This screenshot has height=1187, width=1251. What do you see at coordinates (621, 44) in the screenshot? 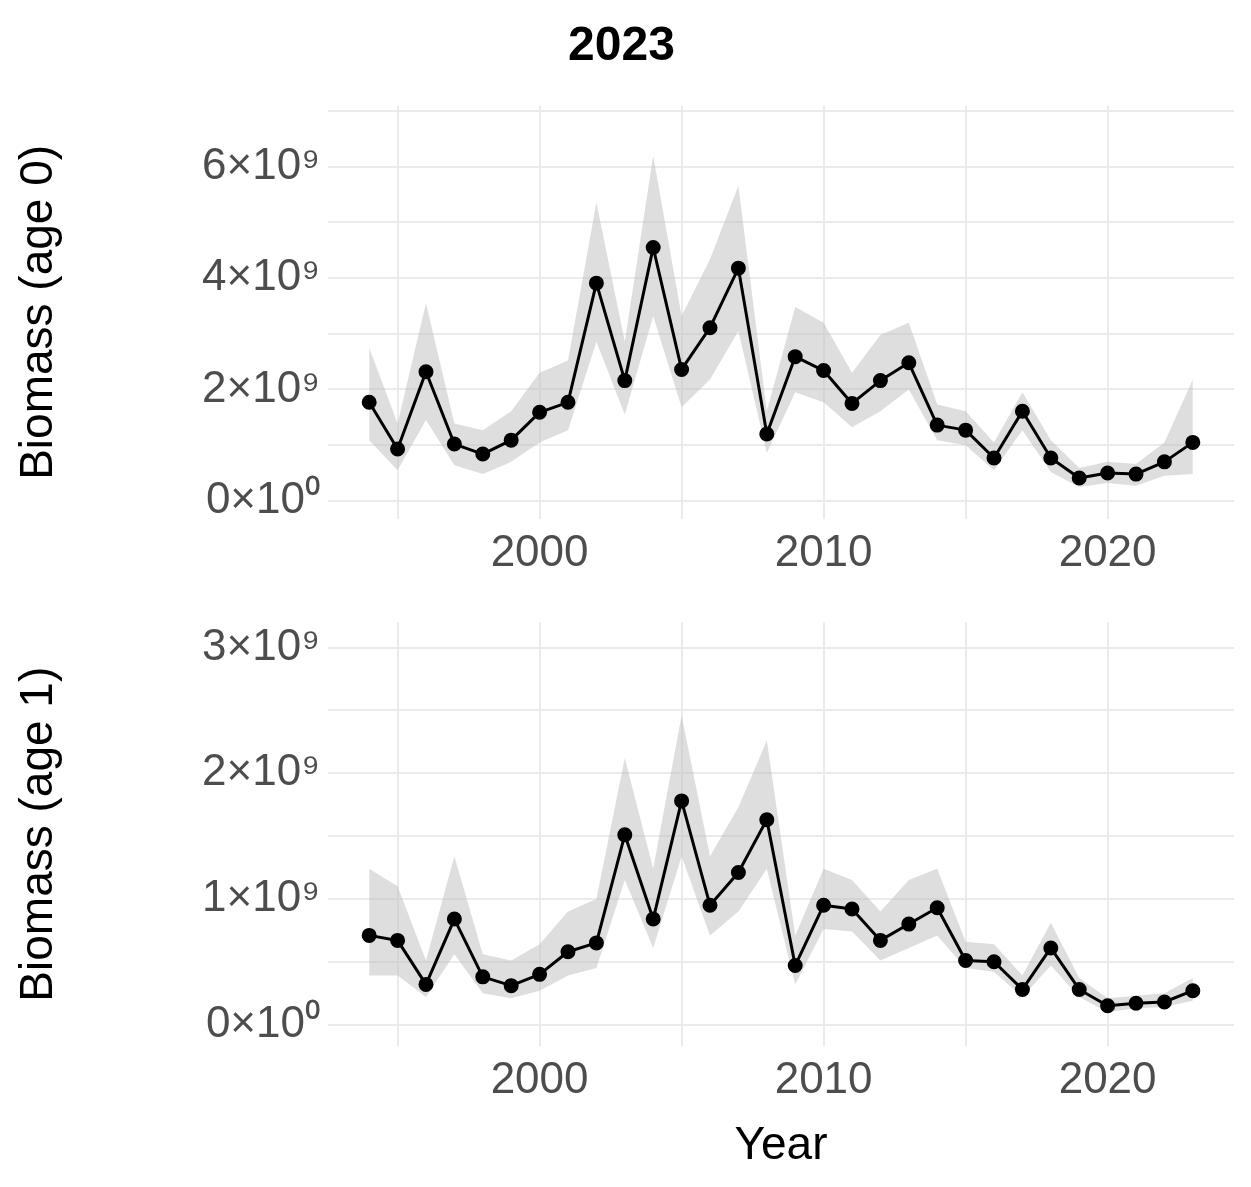
I see `chart-title: 2023` at bounding box center [621, 44].